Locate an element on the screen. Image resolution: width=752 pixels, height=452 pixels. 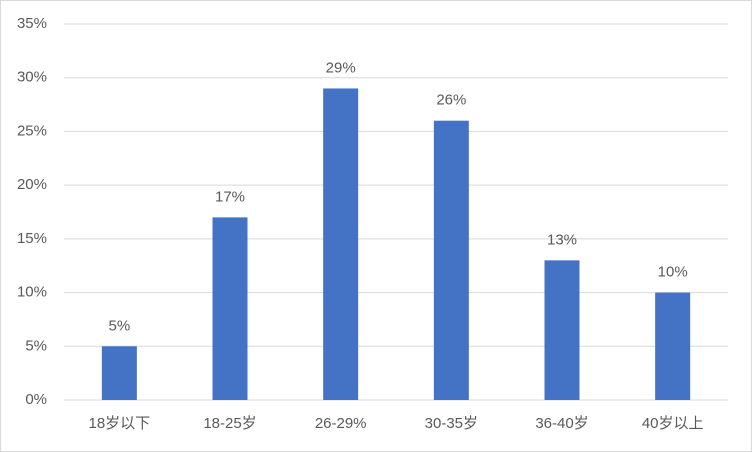
x-tick-label: 18-25岁 is located at coordinates (229, 423).